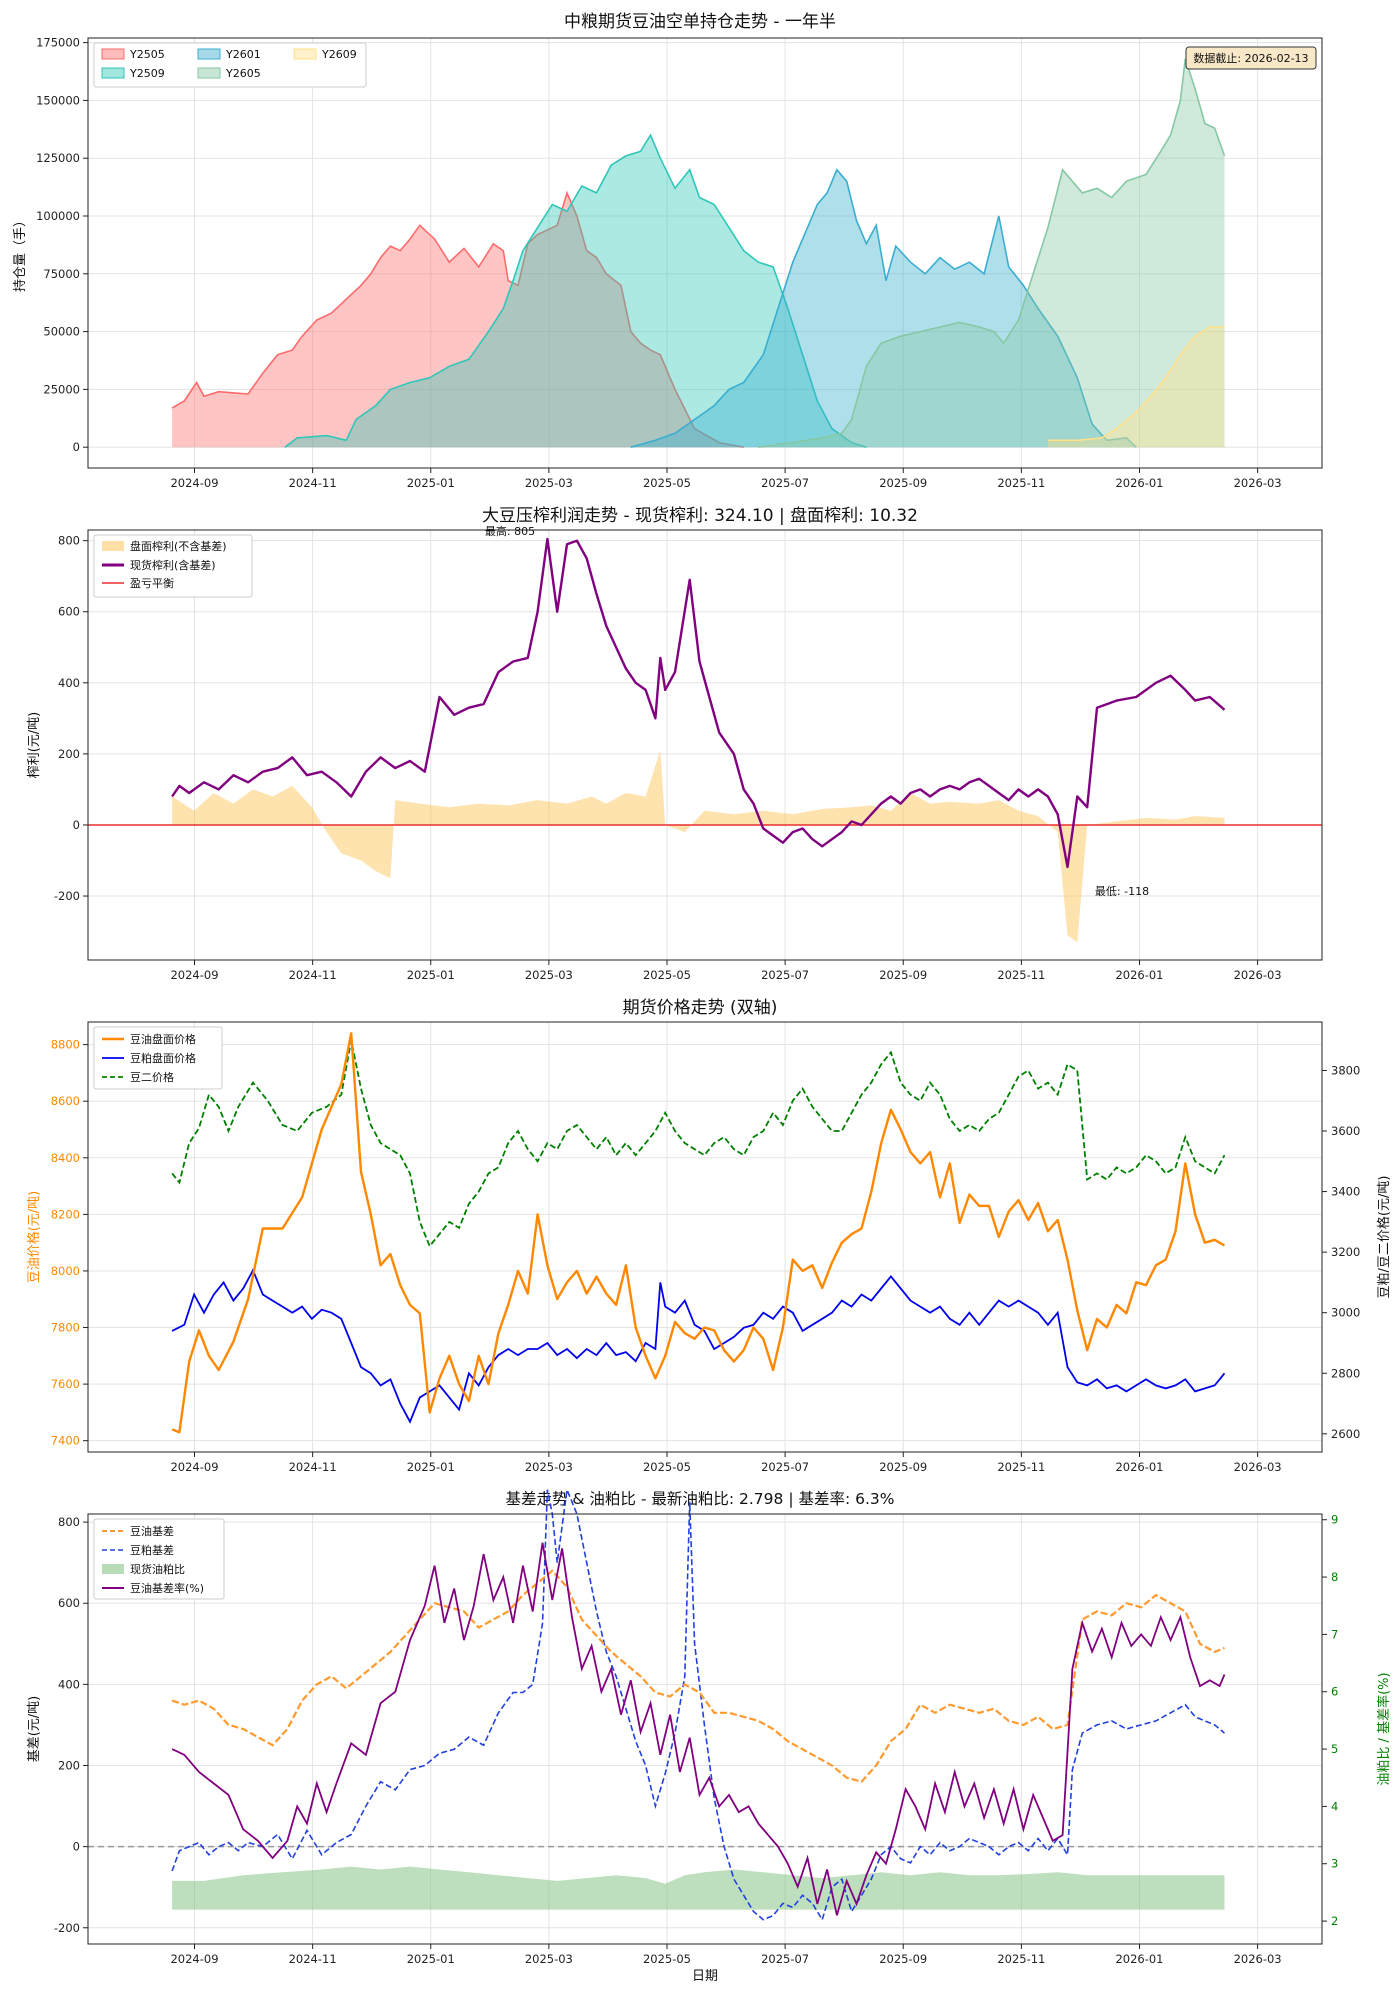 The width and height of the screenshot is (1400, 2000). I want to click on area-y2605, so click(991, 253).